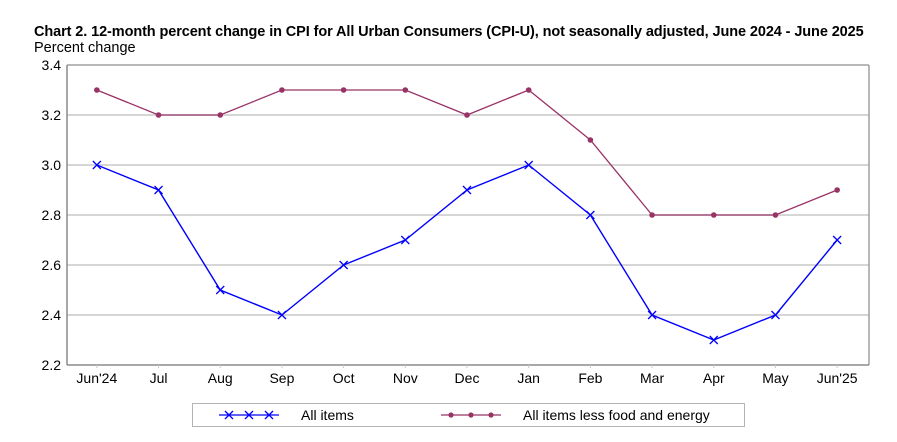 The height and width of the screenshot is (442, 897). I want to click on legend: All items All items less food and energy, so click(468, 415).